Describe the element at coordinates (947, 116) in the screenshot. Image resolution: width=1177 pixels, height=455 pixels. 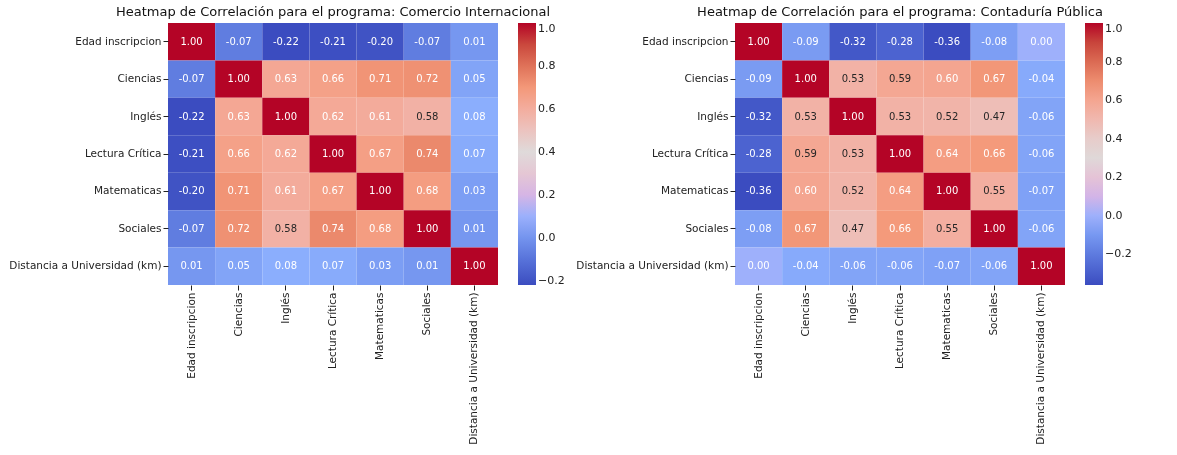
I see `data-label: 0.52` at that location.